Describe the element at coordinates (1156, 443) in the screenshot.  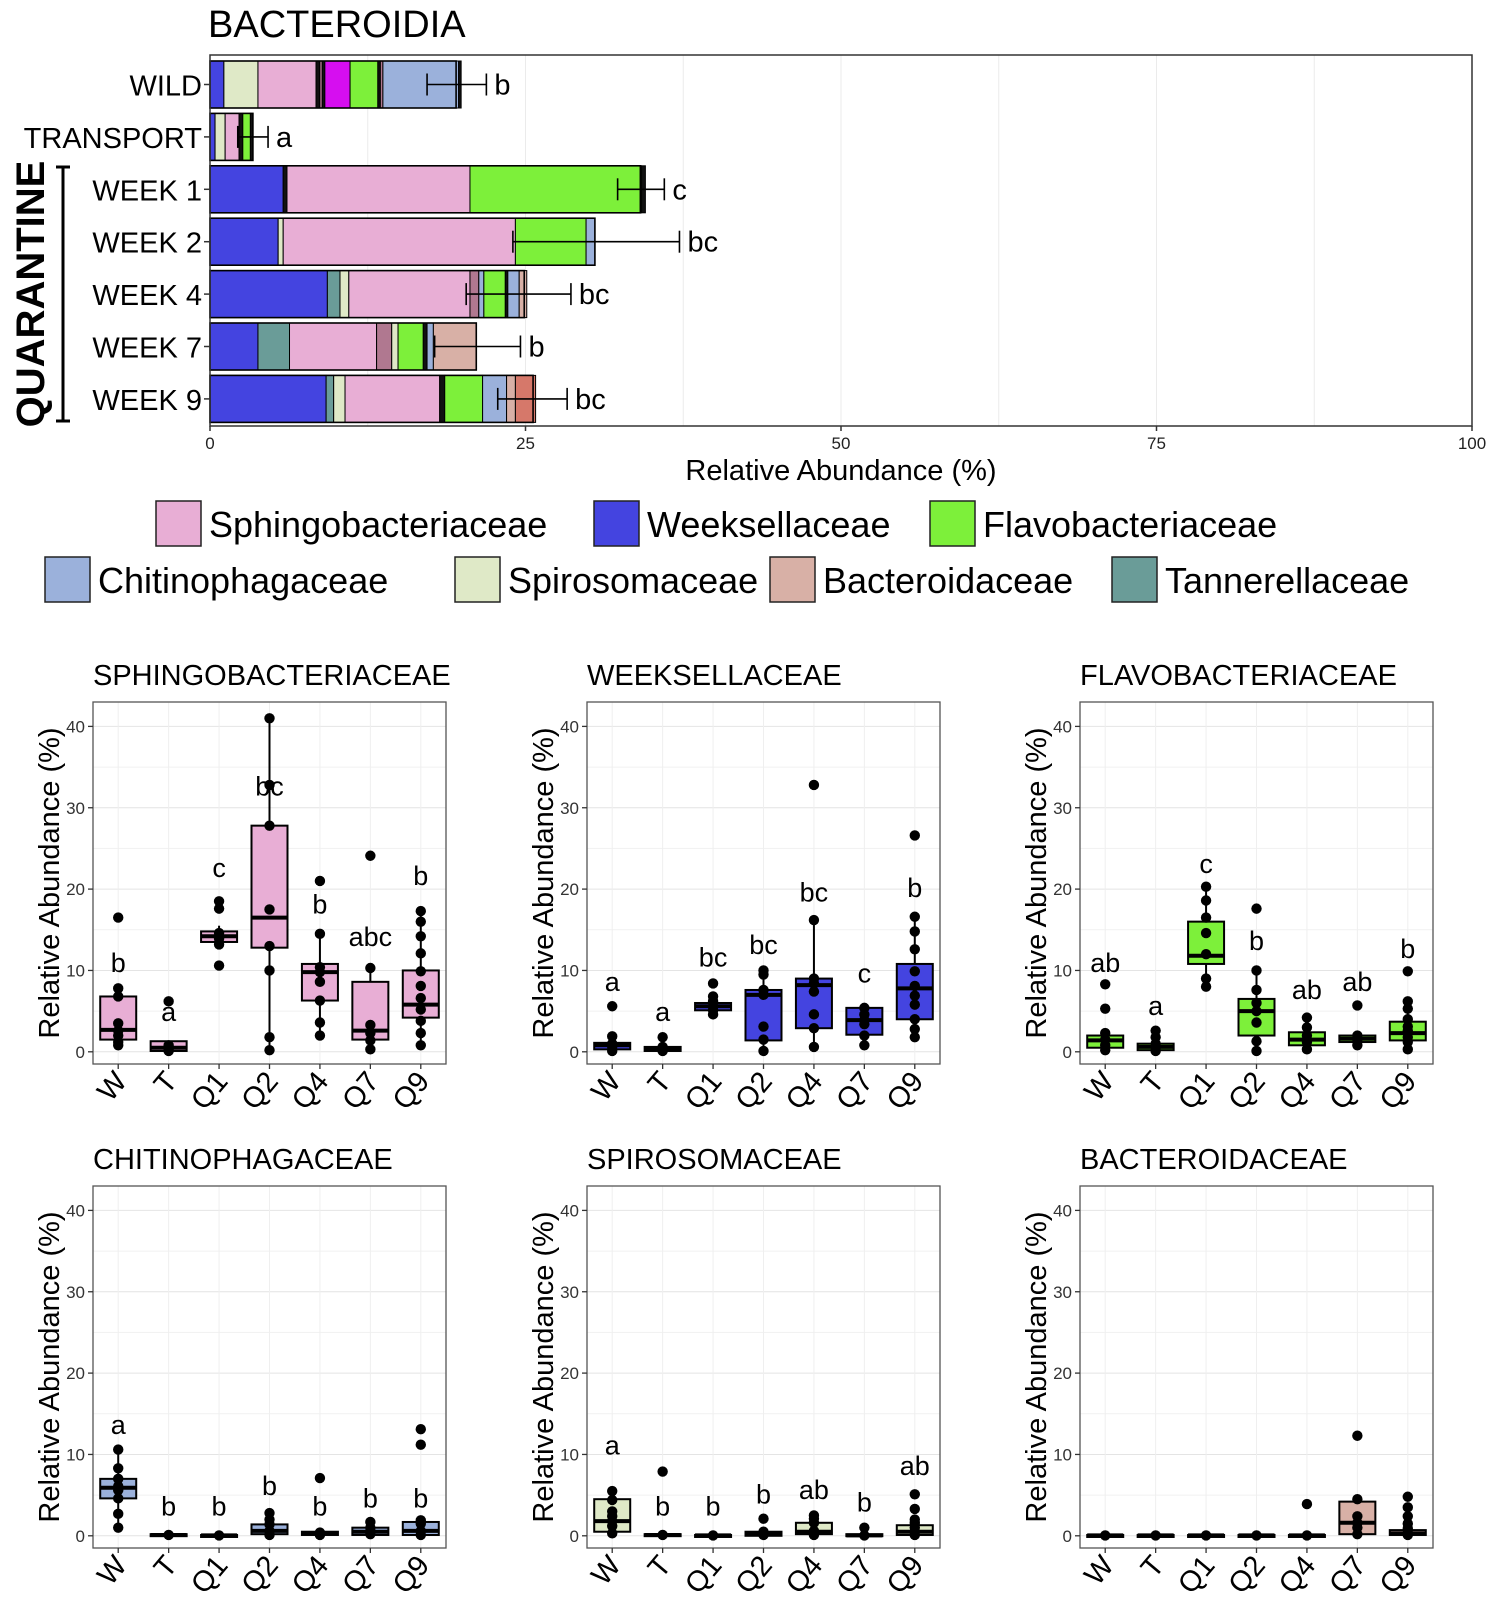
I see `x-tick-label: 75` at that location.